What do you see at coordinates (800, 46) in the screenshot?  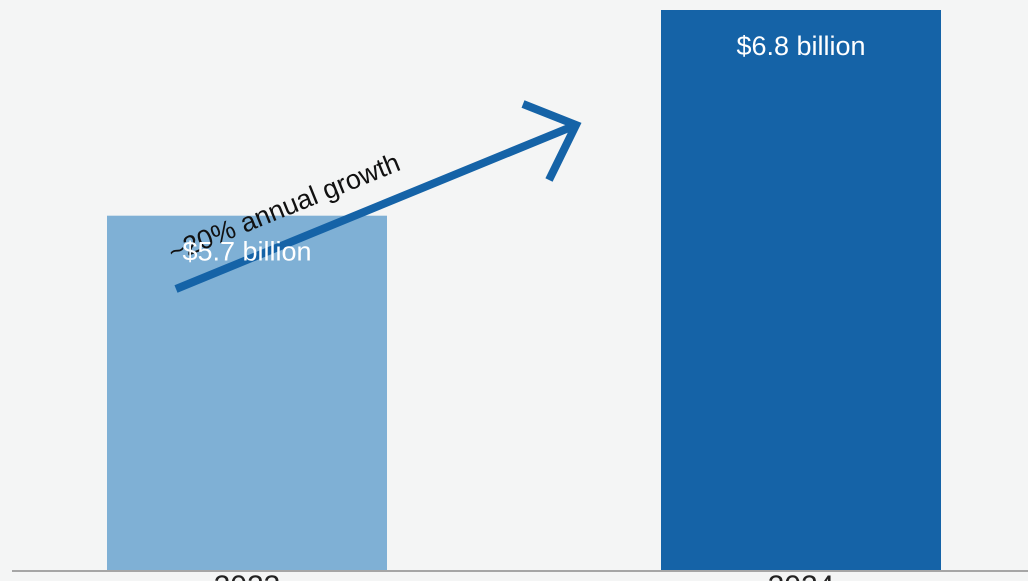 I see `bar-value-label-2024: $6.8 billion` at bounding box center [800, 46].